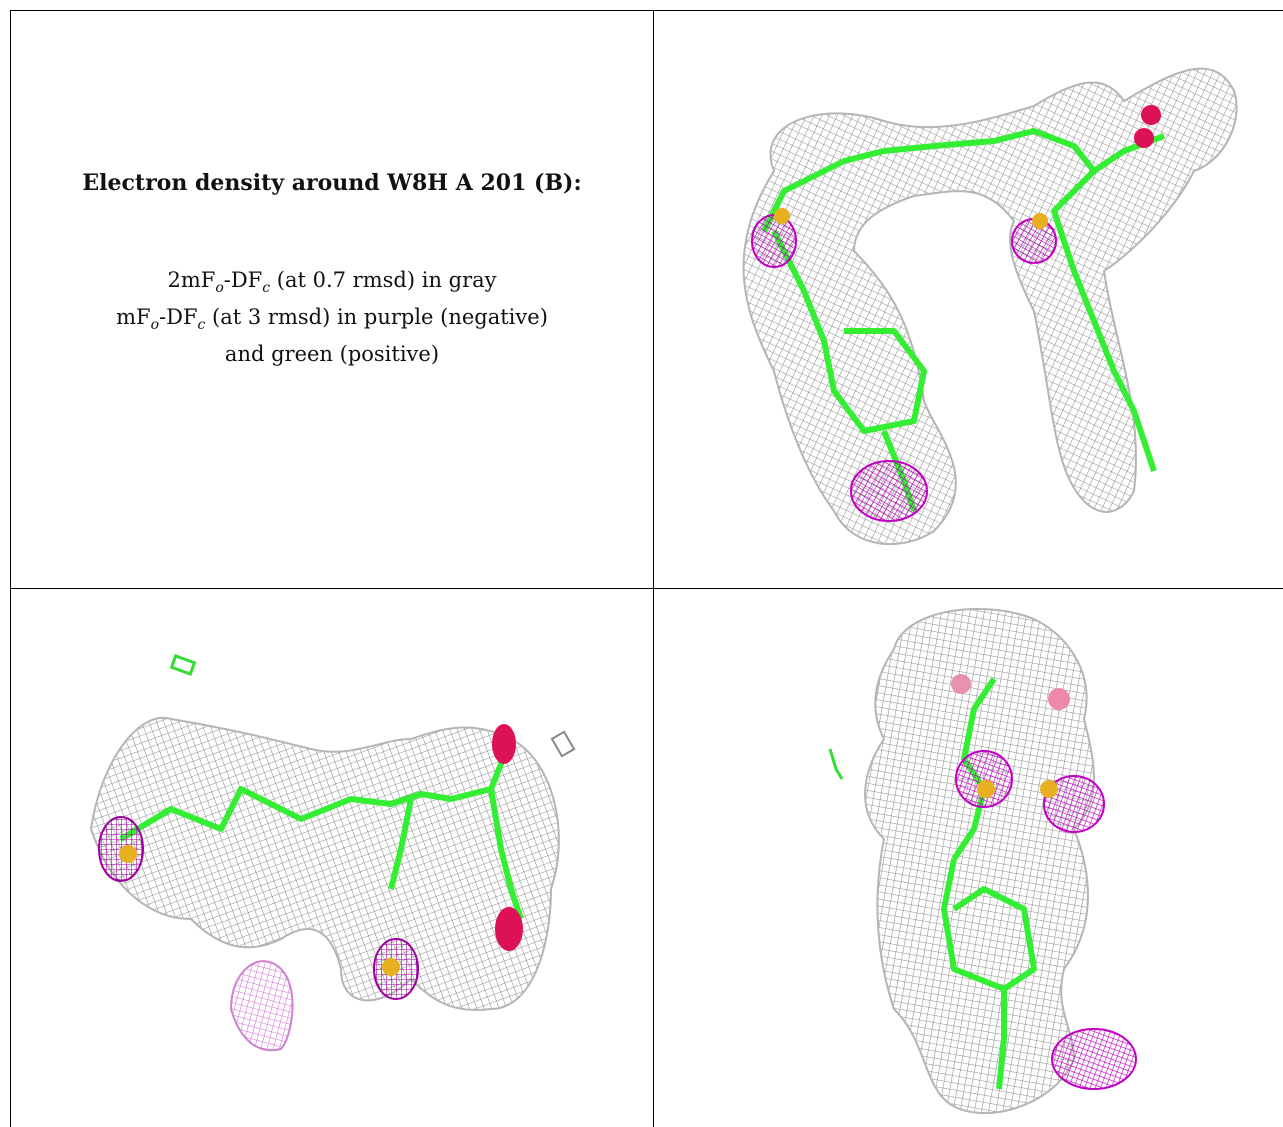 The width and height of the screenshot is (1283, 1127). I want to click on table-border-top, so click(646, 10).